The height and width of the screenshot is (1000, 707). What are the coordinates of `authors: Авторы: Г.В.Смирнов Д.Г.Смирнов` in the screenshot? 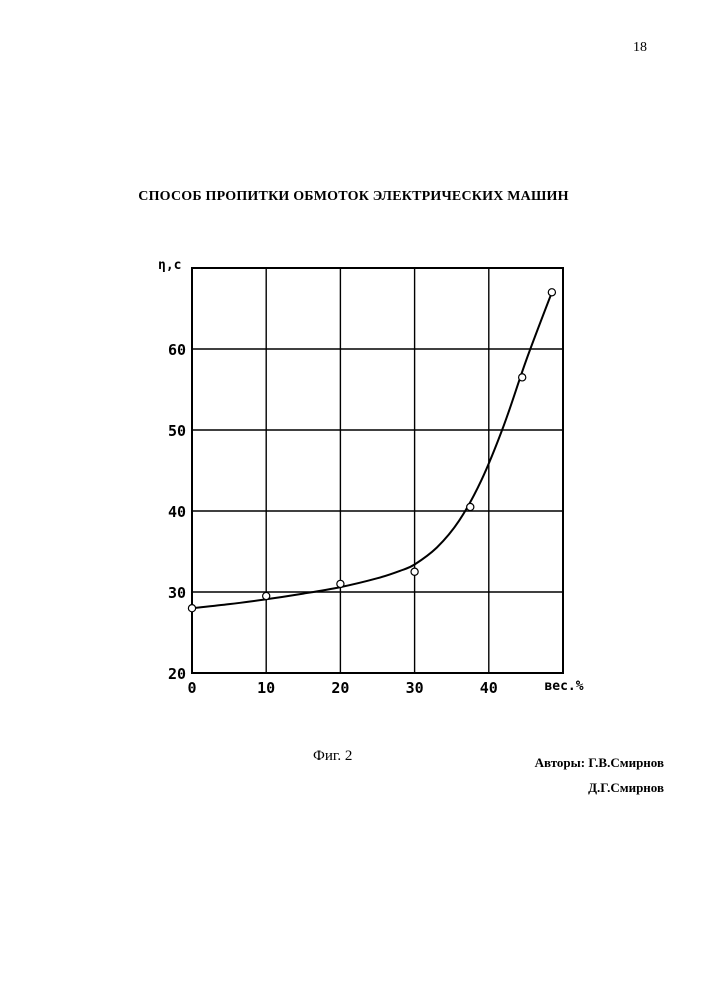 It's located at (599, 775).